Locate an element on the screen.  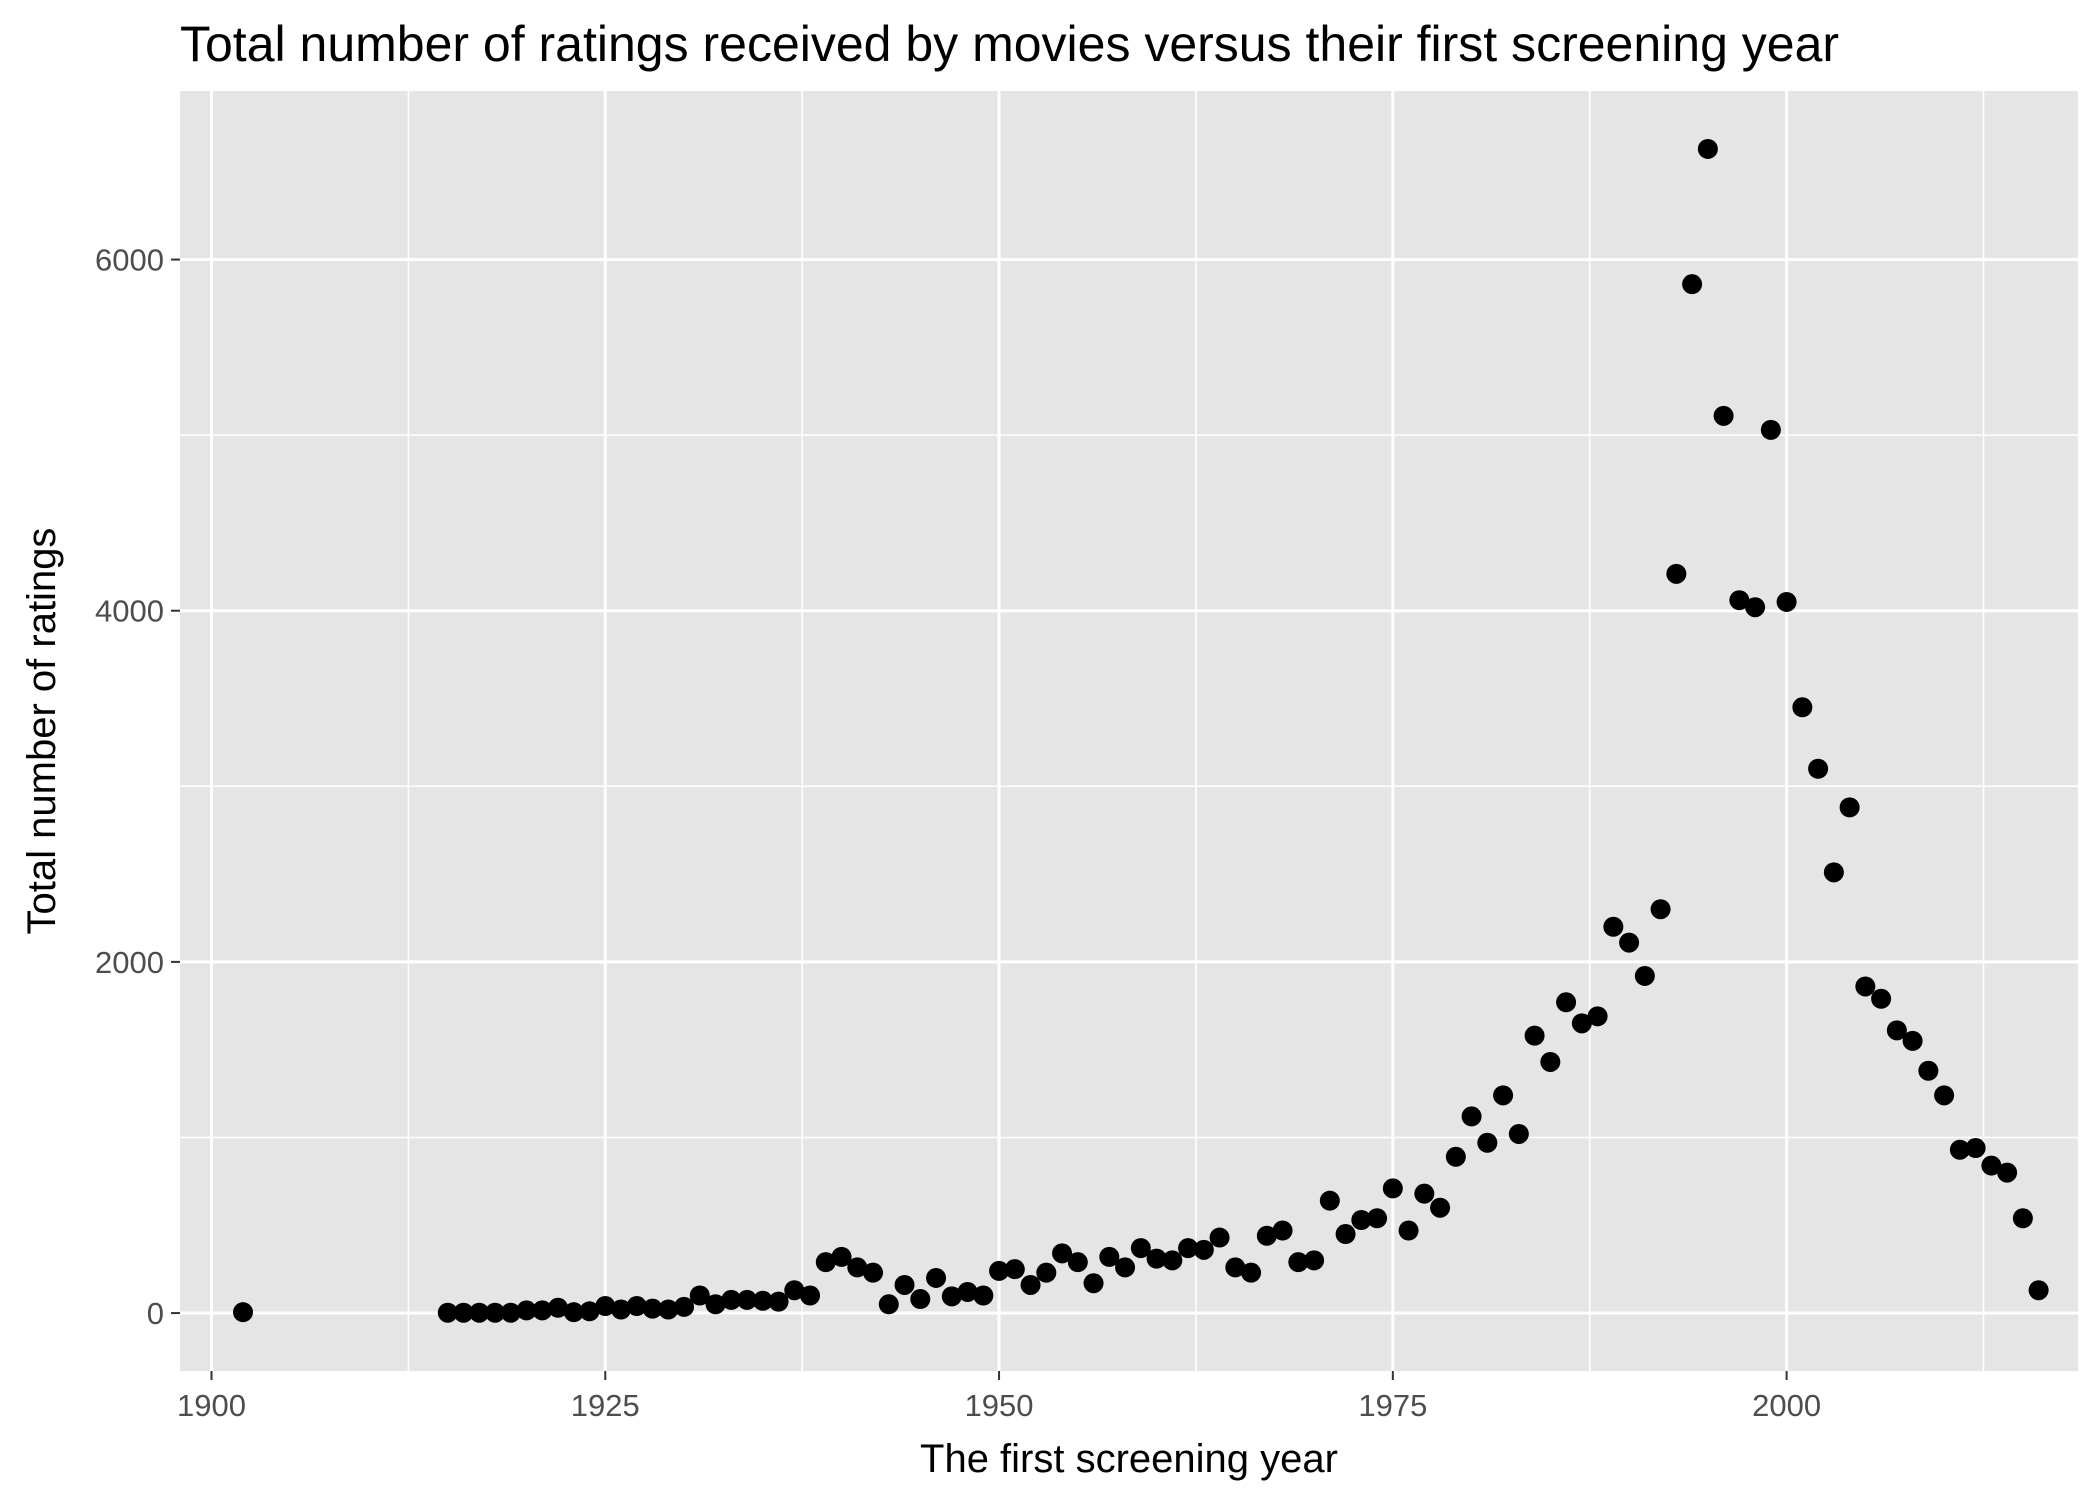
x-axis-title: The first screening year is located at coordinates (1129, 1459).